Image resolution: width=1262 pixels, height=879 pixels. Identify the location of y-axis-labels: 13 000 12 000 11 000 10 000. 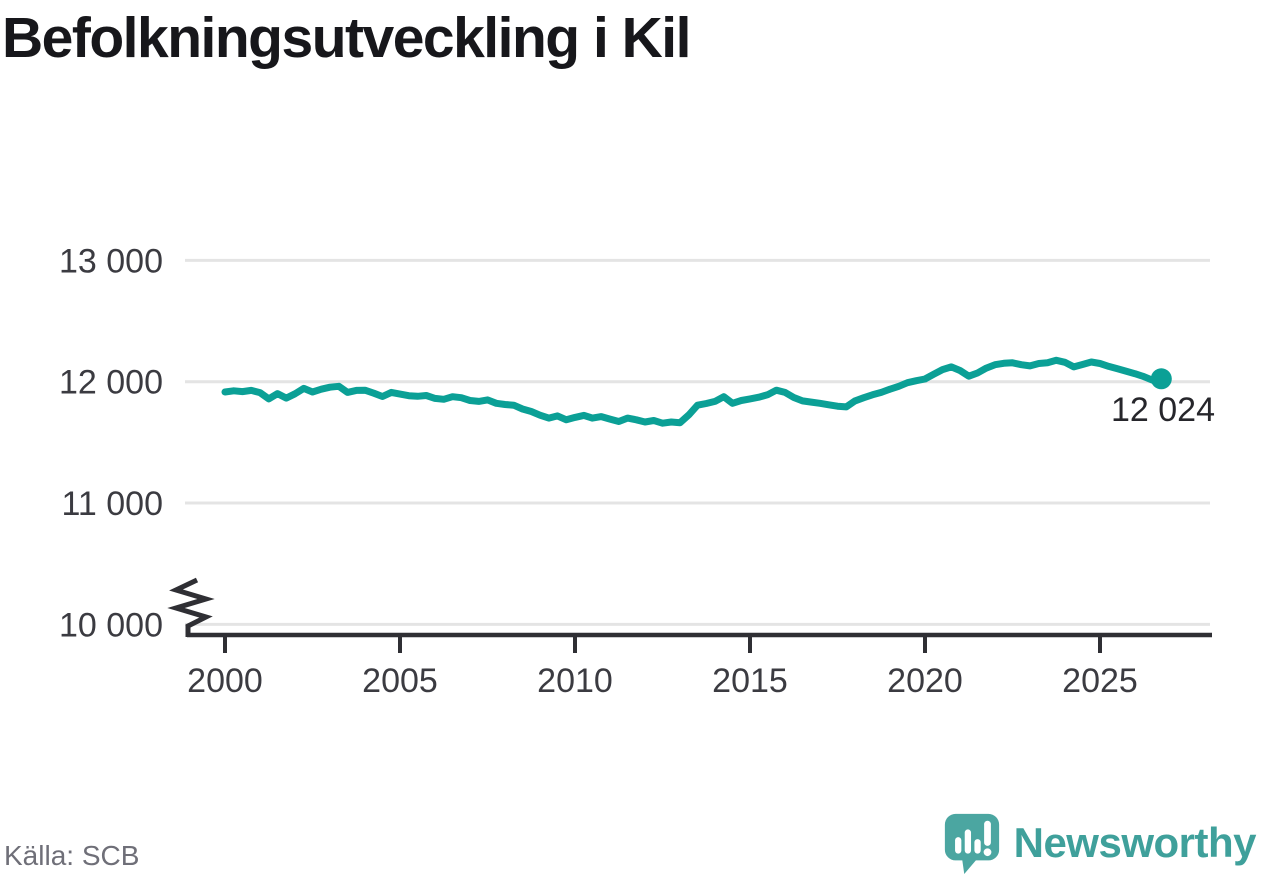
(111, 443).